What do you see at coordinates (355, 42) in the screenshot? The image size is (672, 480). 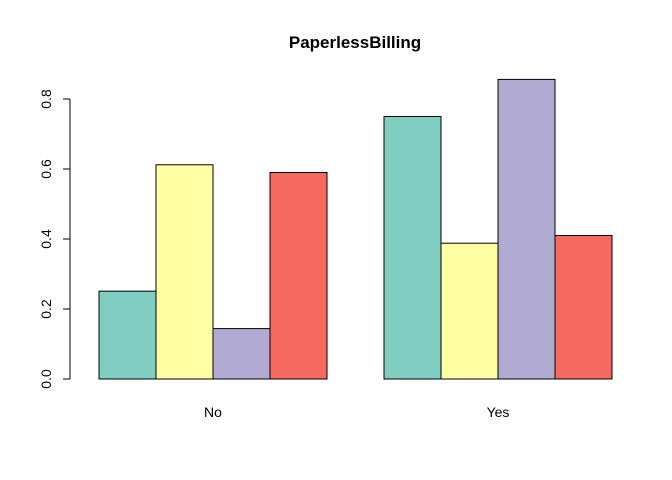 I see `chart-title: PaperlessBilling` at bounding box center [355, 42].